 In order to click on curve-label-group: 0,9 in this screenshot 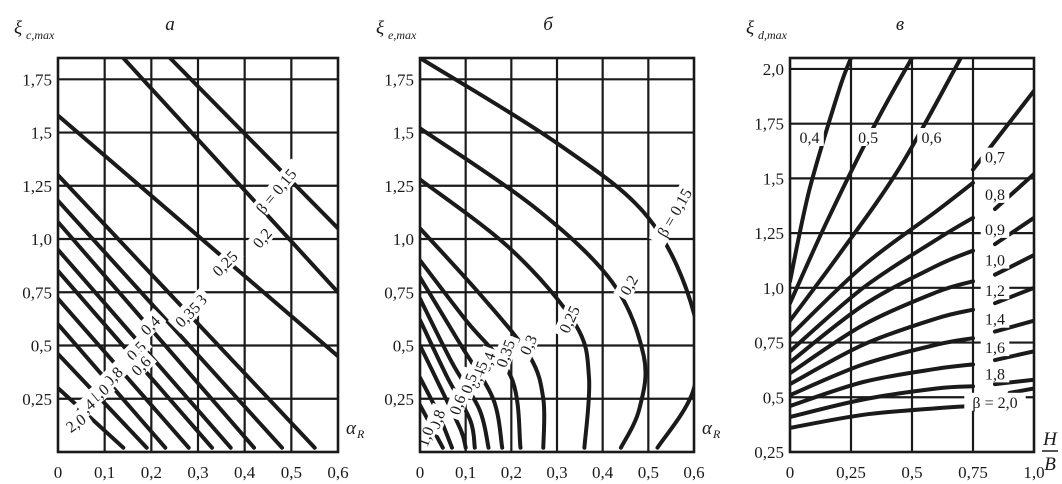, I will do `click(995, 229)`.